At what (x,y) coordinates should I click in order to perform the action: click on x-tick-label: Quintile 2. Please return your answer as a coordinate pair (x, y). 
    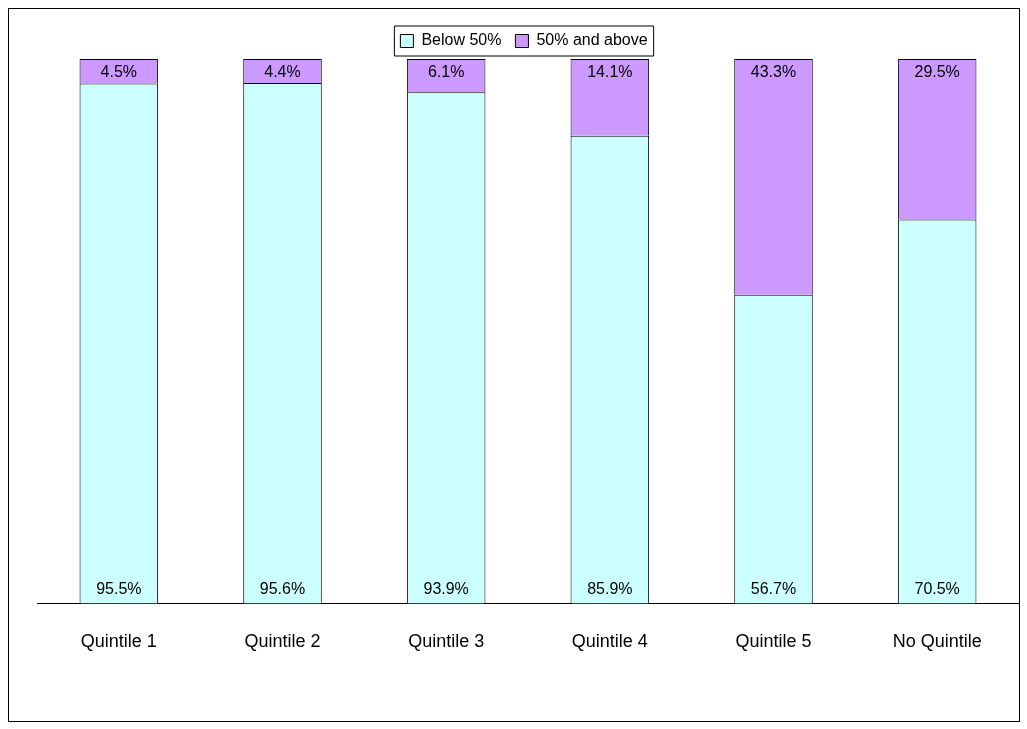
    Looking at the image, I should click on (282, 641).